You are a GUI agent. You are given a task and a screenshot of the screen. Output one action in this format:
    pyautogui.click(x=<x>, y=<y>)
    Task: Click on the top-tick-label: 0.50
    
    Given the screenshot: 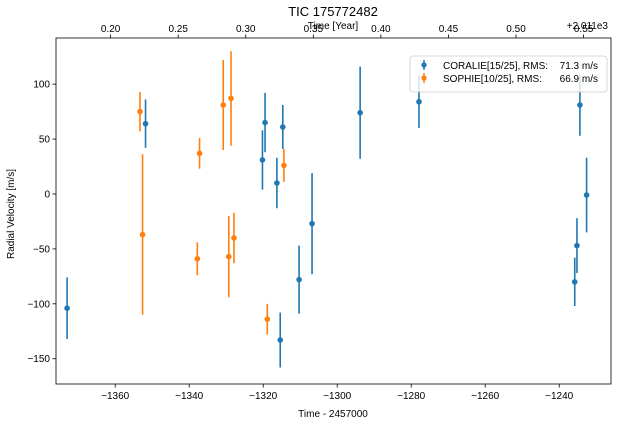 What is the action you would take?
    pyautogui.click(x=516, y=29)
    